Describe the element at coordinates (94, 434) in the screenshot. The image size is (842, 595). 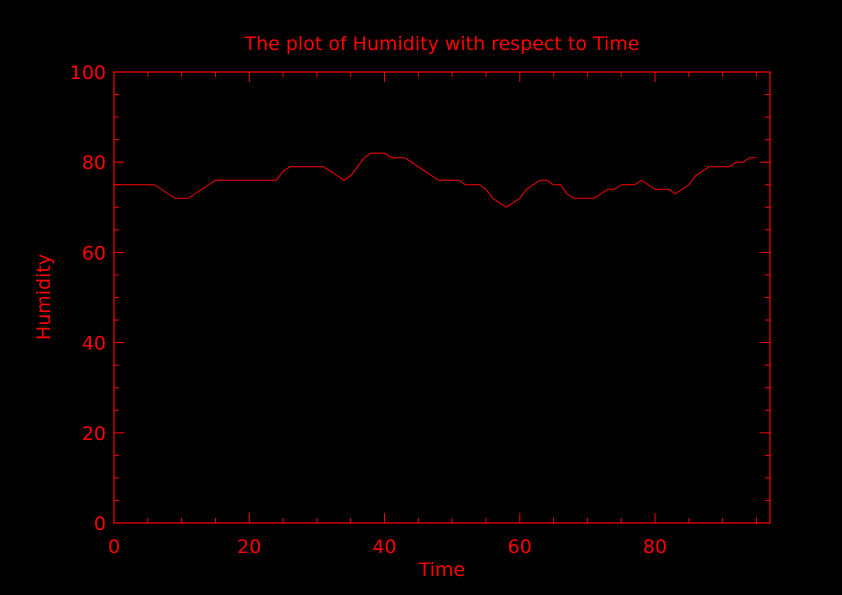
I see `y-tick-label: 20` at that location.